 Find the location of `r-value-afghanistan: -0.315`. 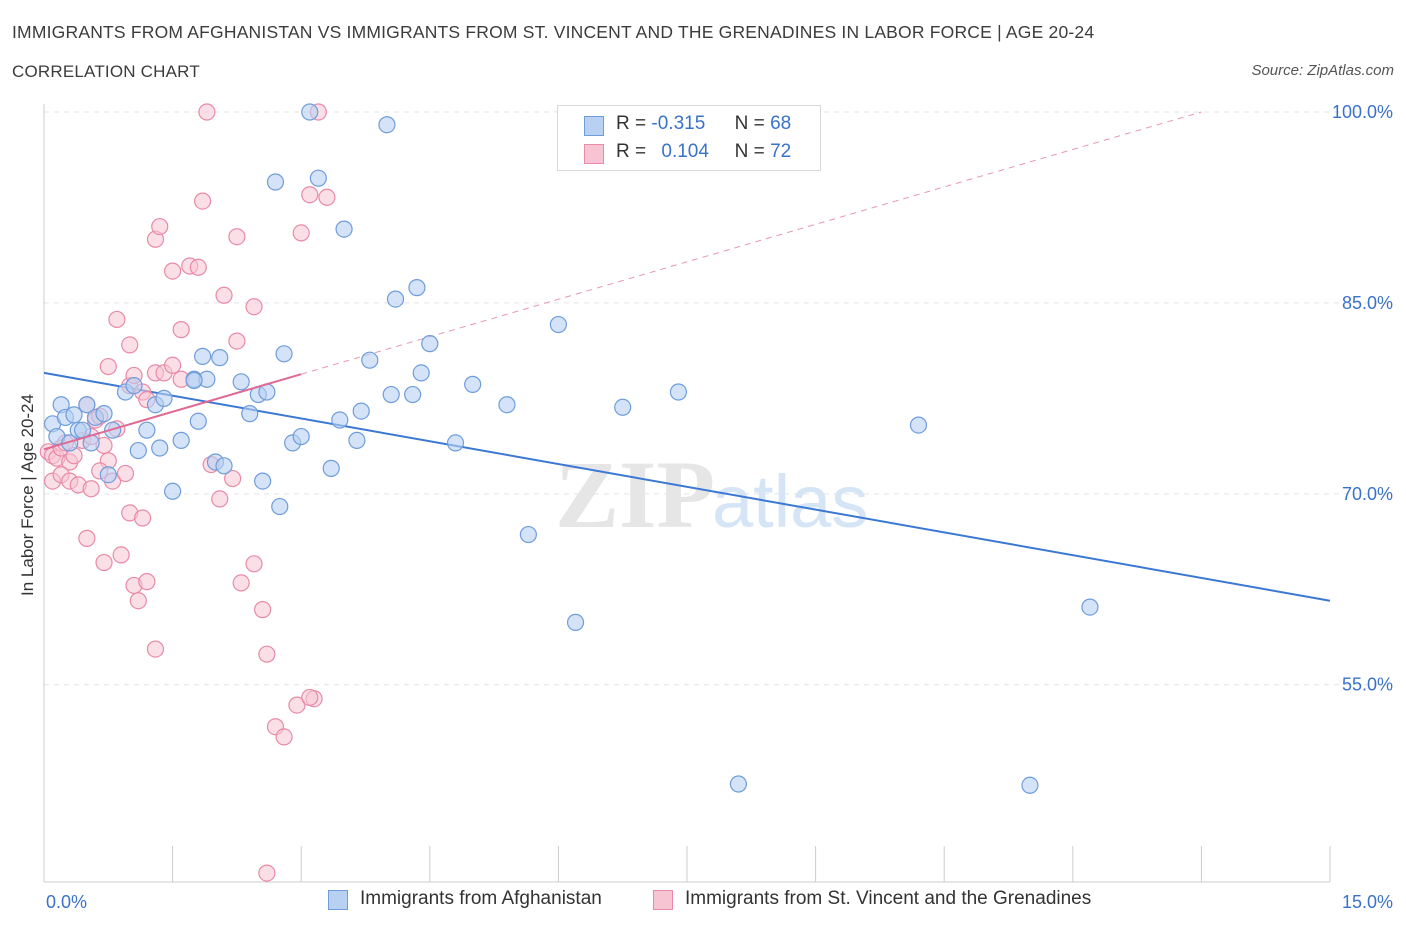

r-value-afghanistan: -0.315 is located at coordinates (678, 123).